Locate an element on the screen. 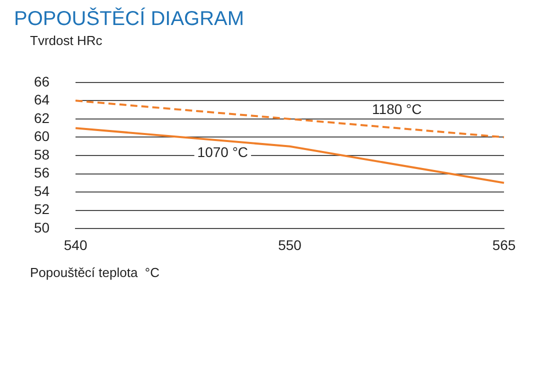  y-tick-label: 60 is located at coordinates (42, 136).